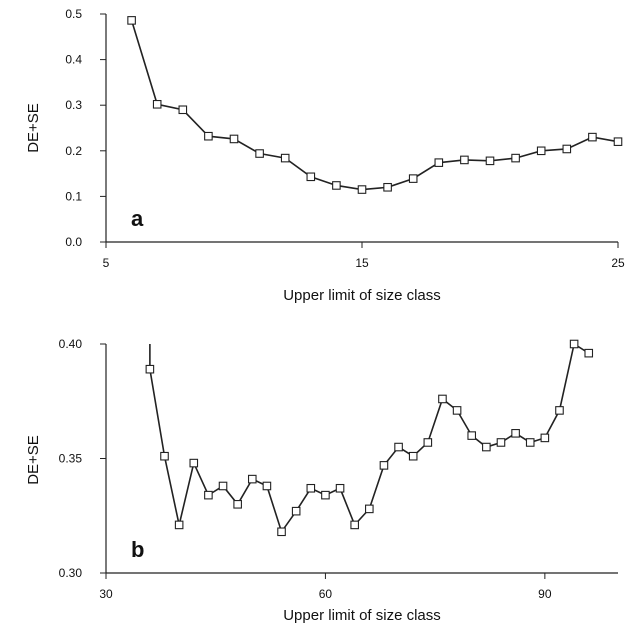 This screenshot has height=631, width=627. I want to click on panel-b-x-tick-label: 90, so click(545, 594).